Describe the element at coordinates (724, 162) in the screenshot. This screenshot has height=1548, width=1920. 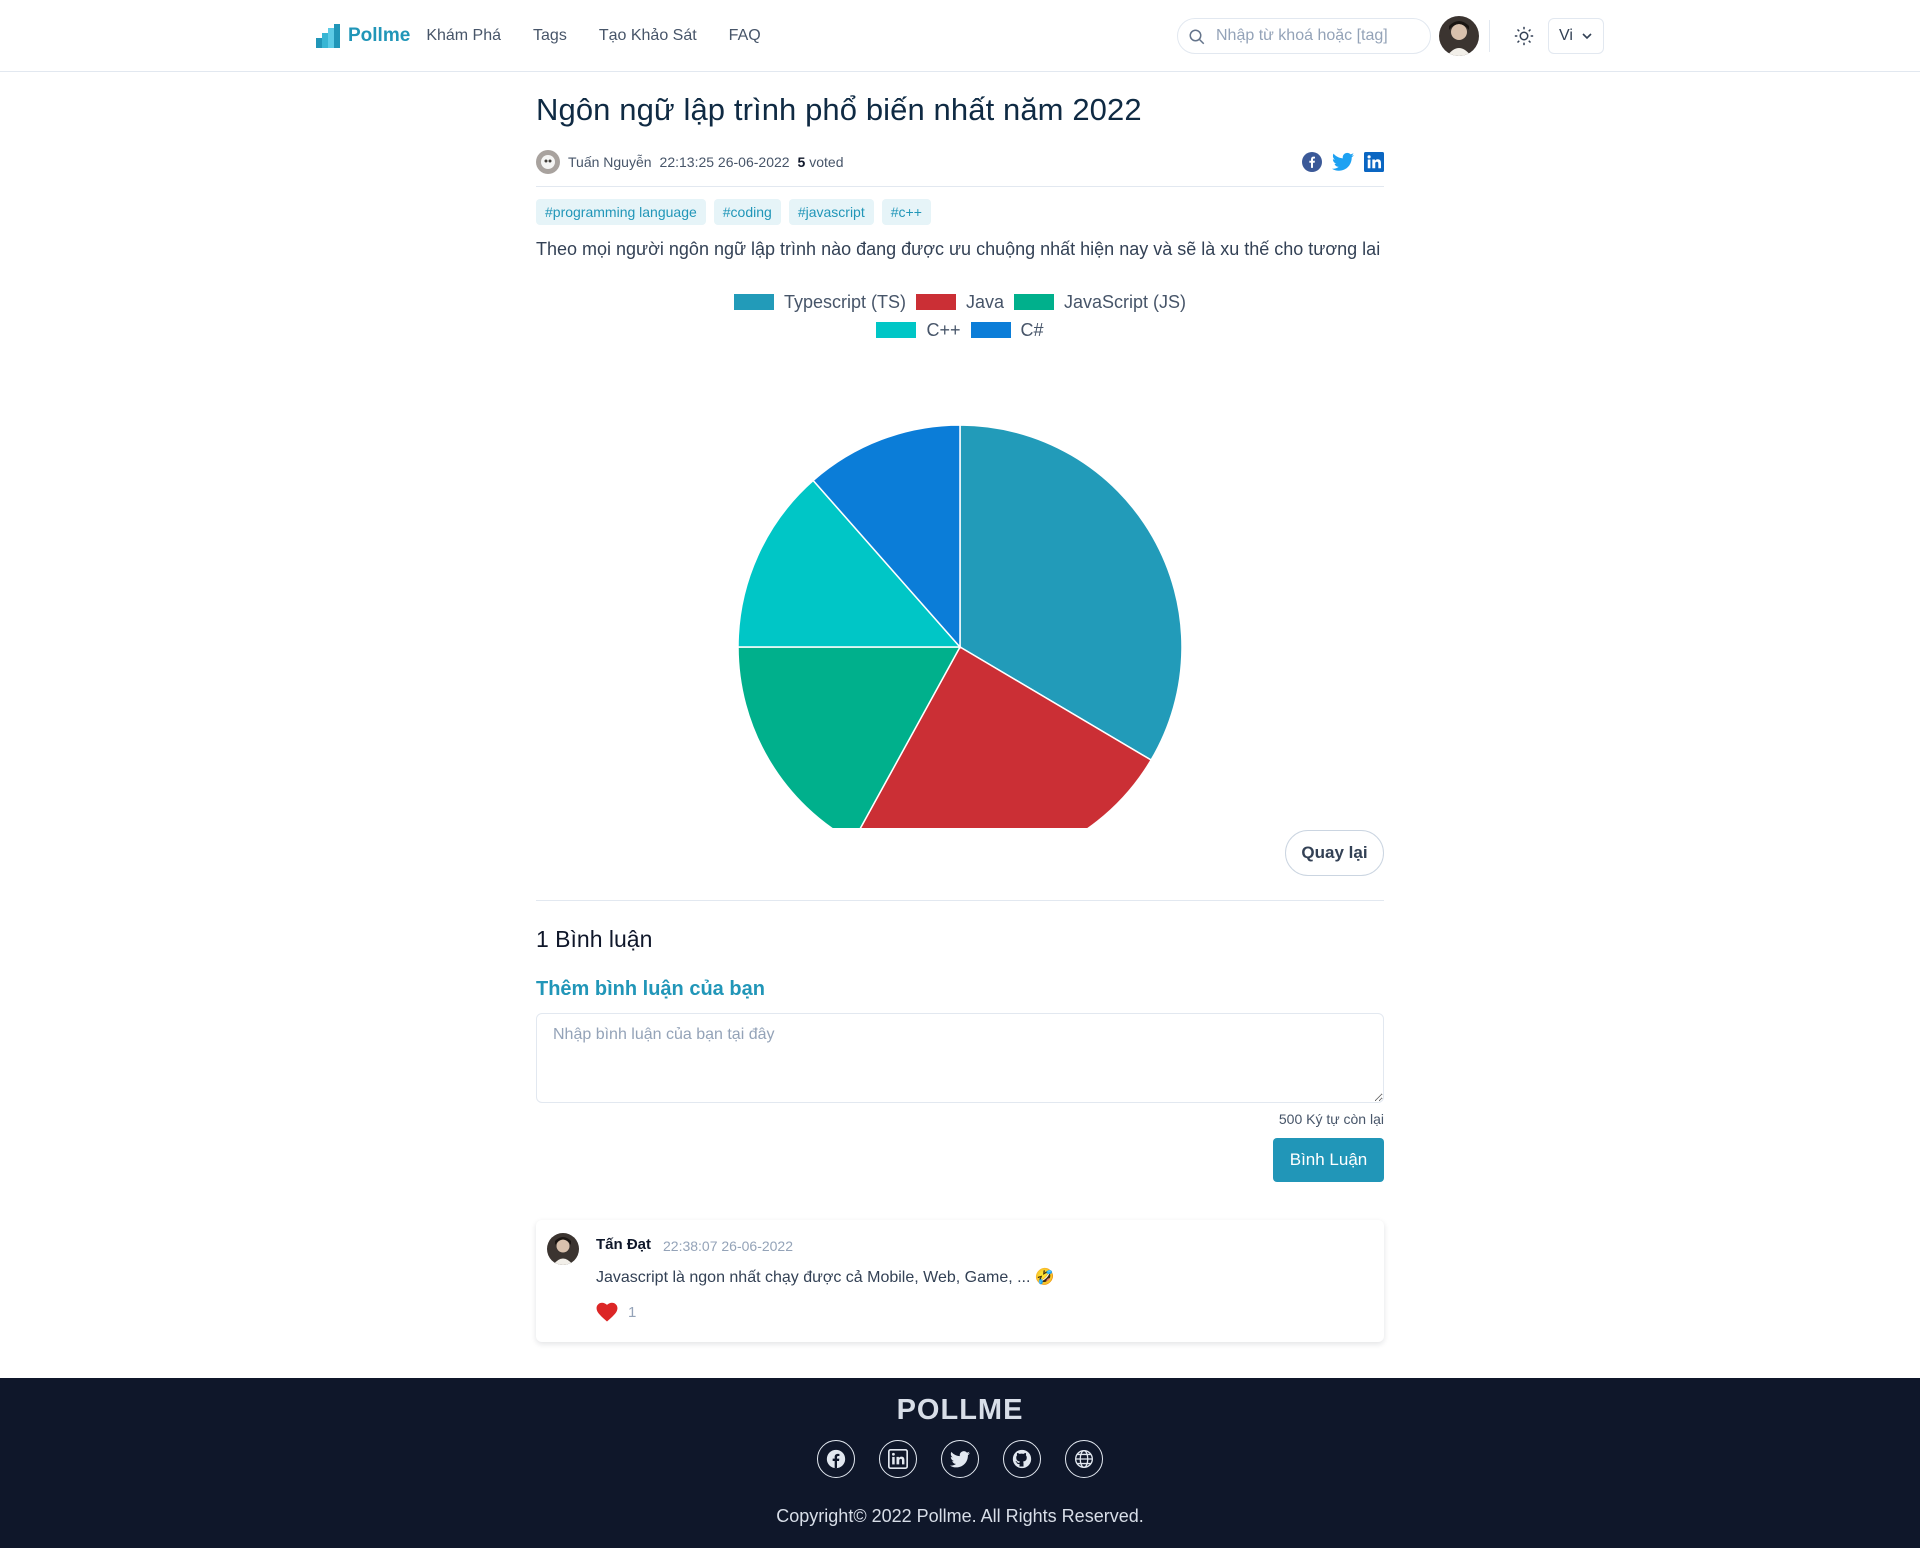
I see `poll-time: 22:13:25 26-06-2022` at that location.